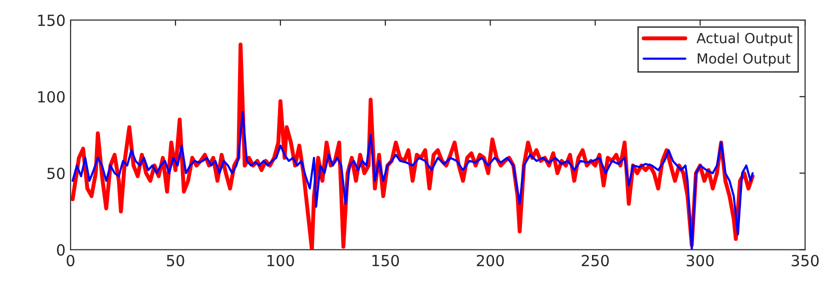  I want to click on legend-label: Model Output, so click(744, 59).